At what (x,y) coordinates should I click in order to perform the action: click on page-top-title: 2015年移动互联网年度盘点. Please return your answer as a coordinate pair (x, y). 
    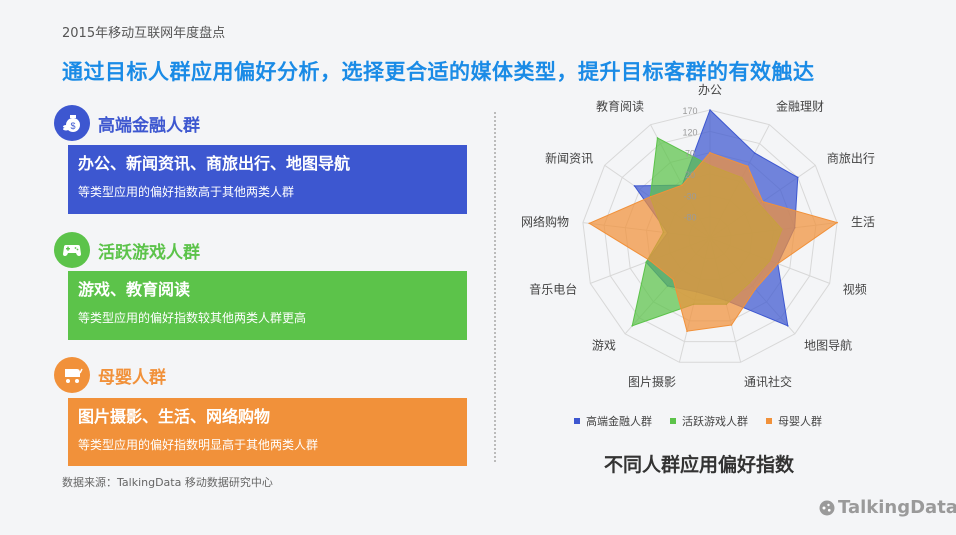
    Looking at the image, I should click on (144, 33).